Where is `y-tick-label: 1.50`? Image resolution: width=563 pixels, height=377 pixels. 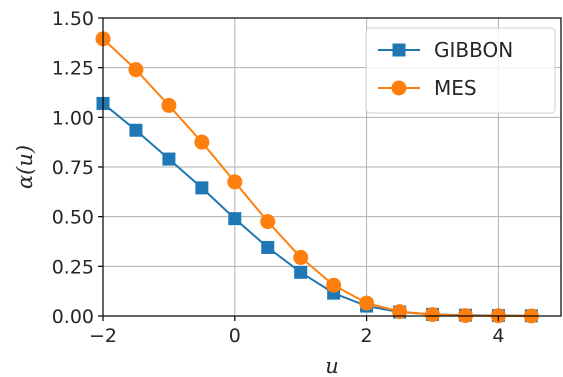 y-tick-label: 1.50 is located at coordinates (73, 19).